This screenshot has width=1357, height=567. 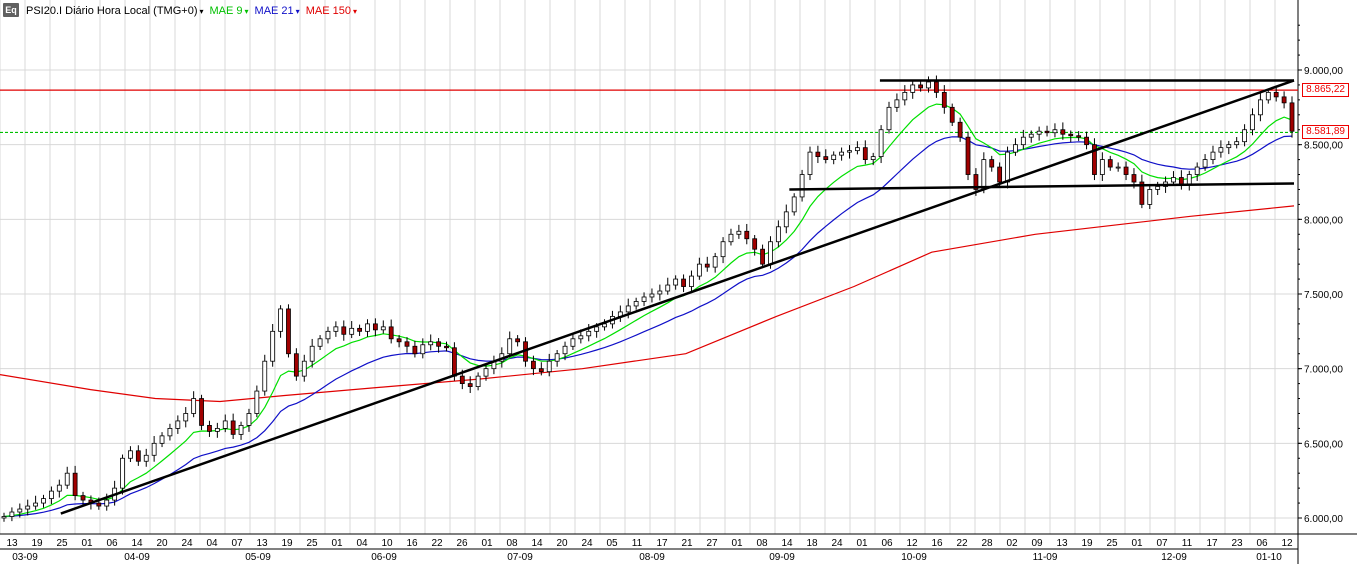 I want to click on y-tick-label: 8.000,00, so click(x=1323, y=220).